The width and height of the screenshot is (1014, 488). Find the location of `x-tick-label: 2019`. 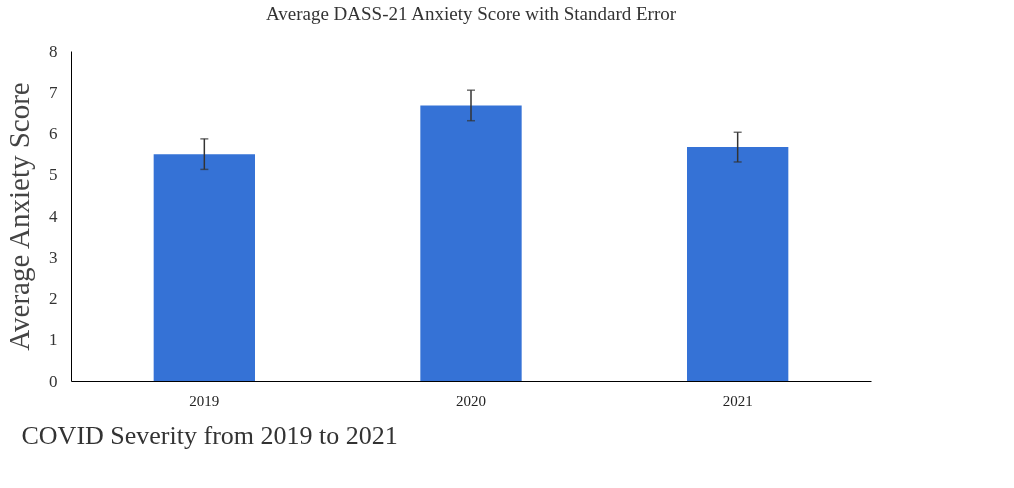

x-tick-label: 2019 is located at coordinates (204, 400).